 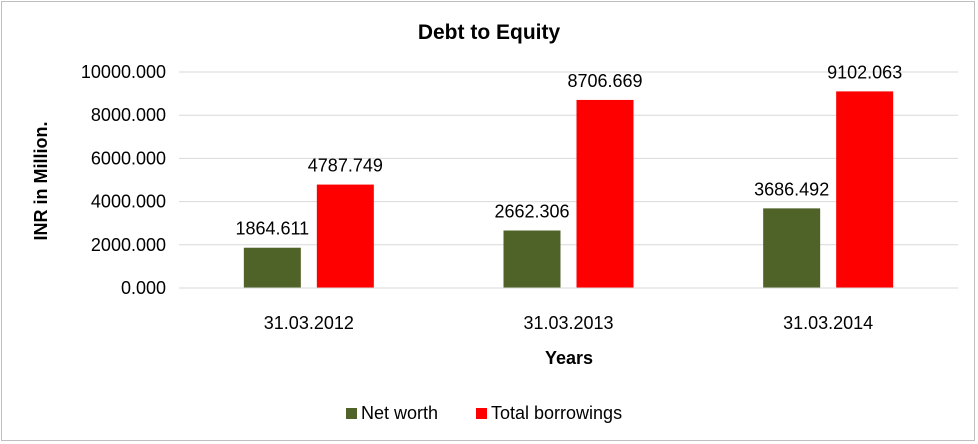 What do you see at coordinates (531, 211) in the screenshot?
I see `data-label: 2662.306` at bounding box center [531, 211].